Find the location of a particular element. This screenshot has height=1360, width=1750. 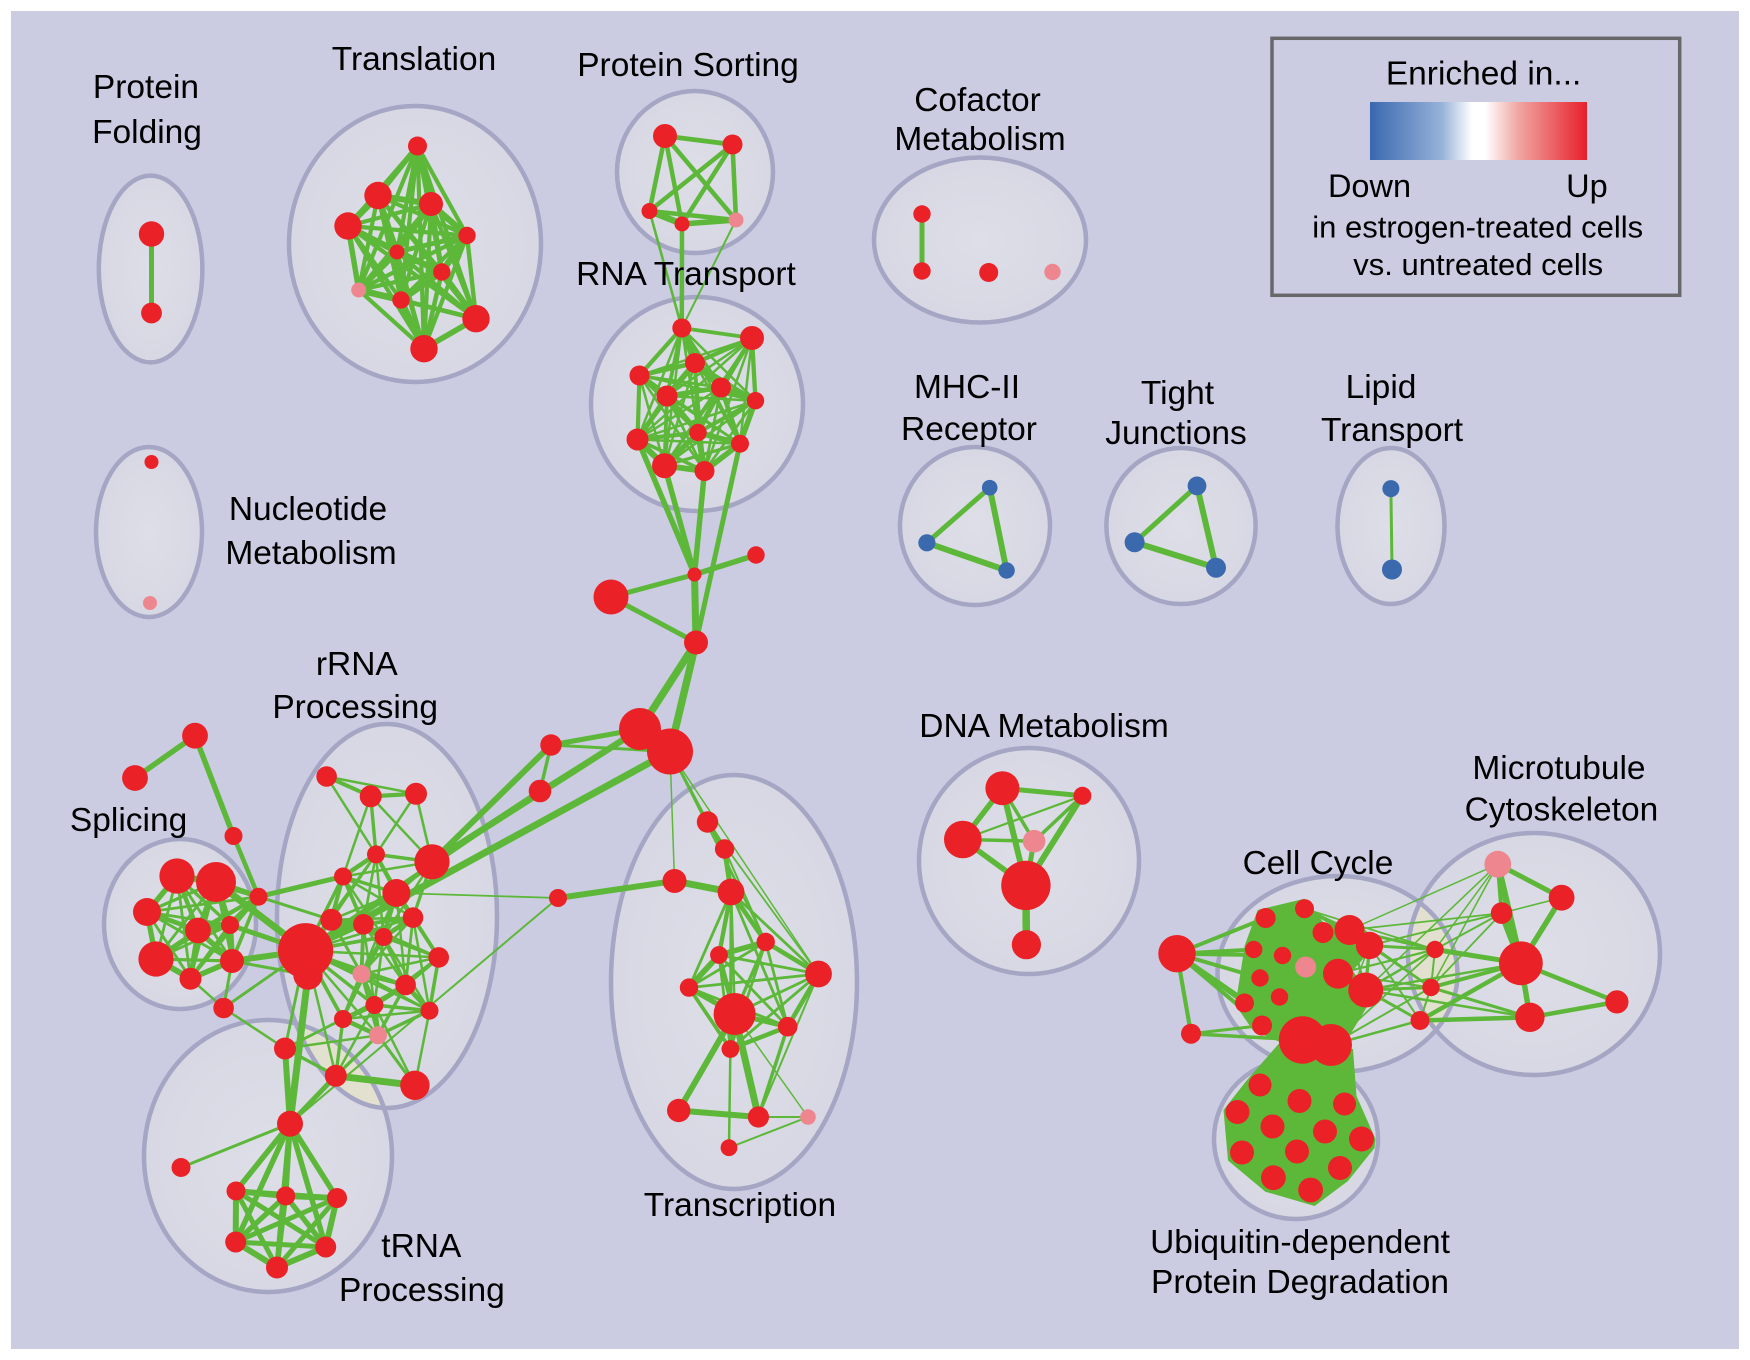

svg-text: Nucleotide is located at coordinates (308, 509).